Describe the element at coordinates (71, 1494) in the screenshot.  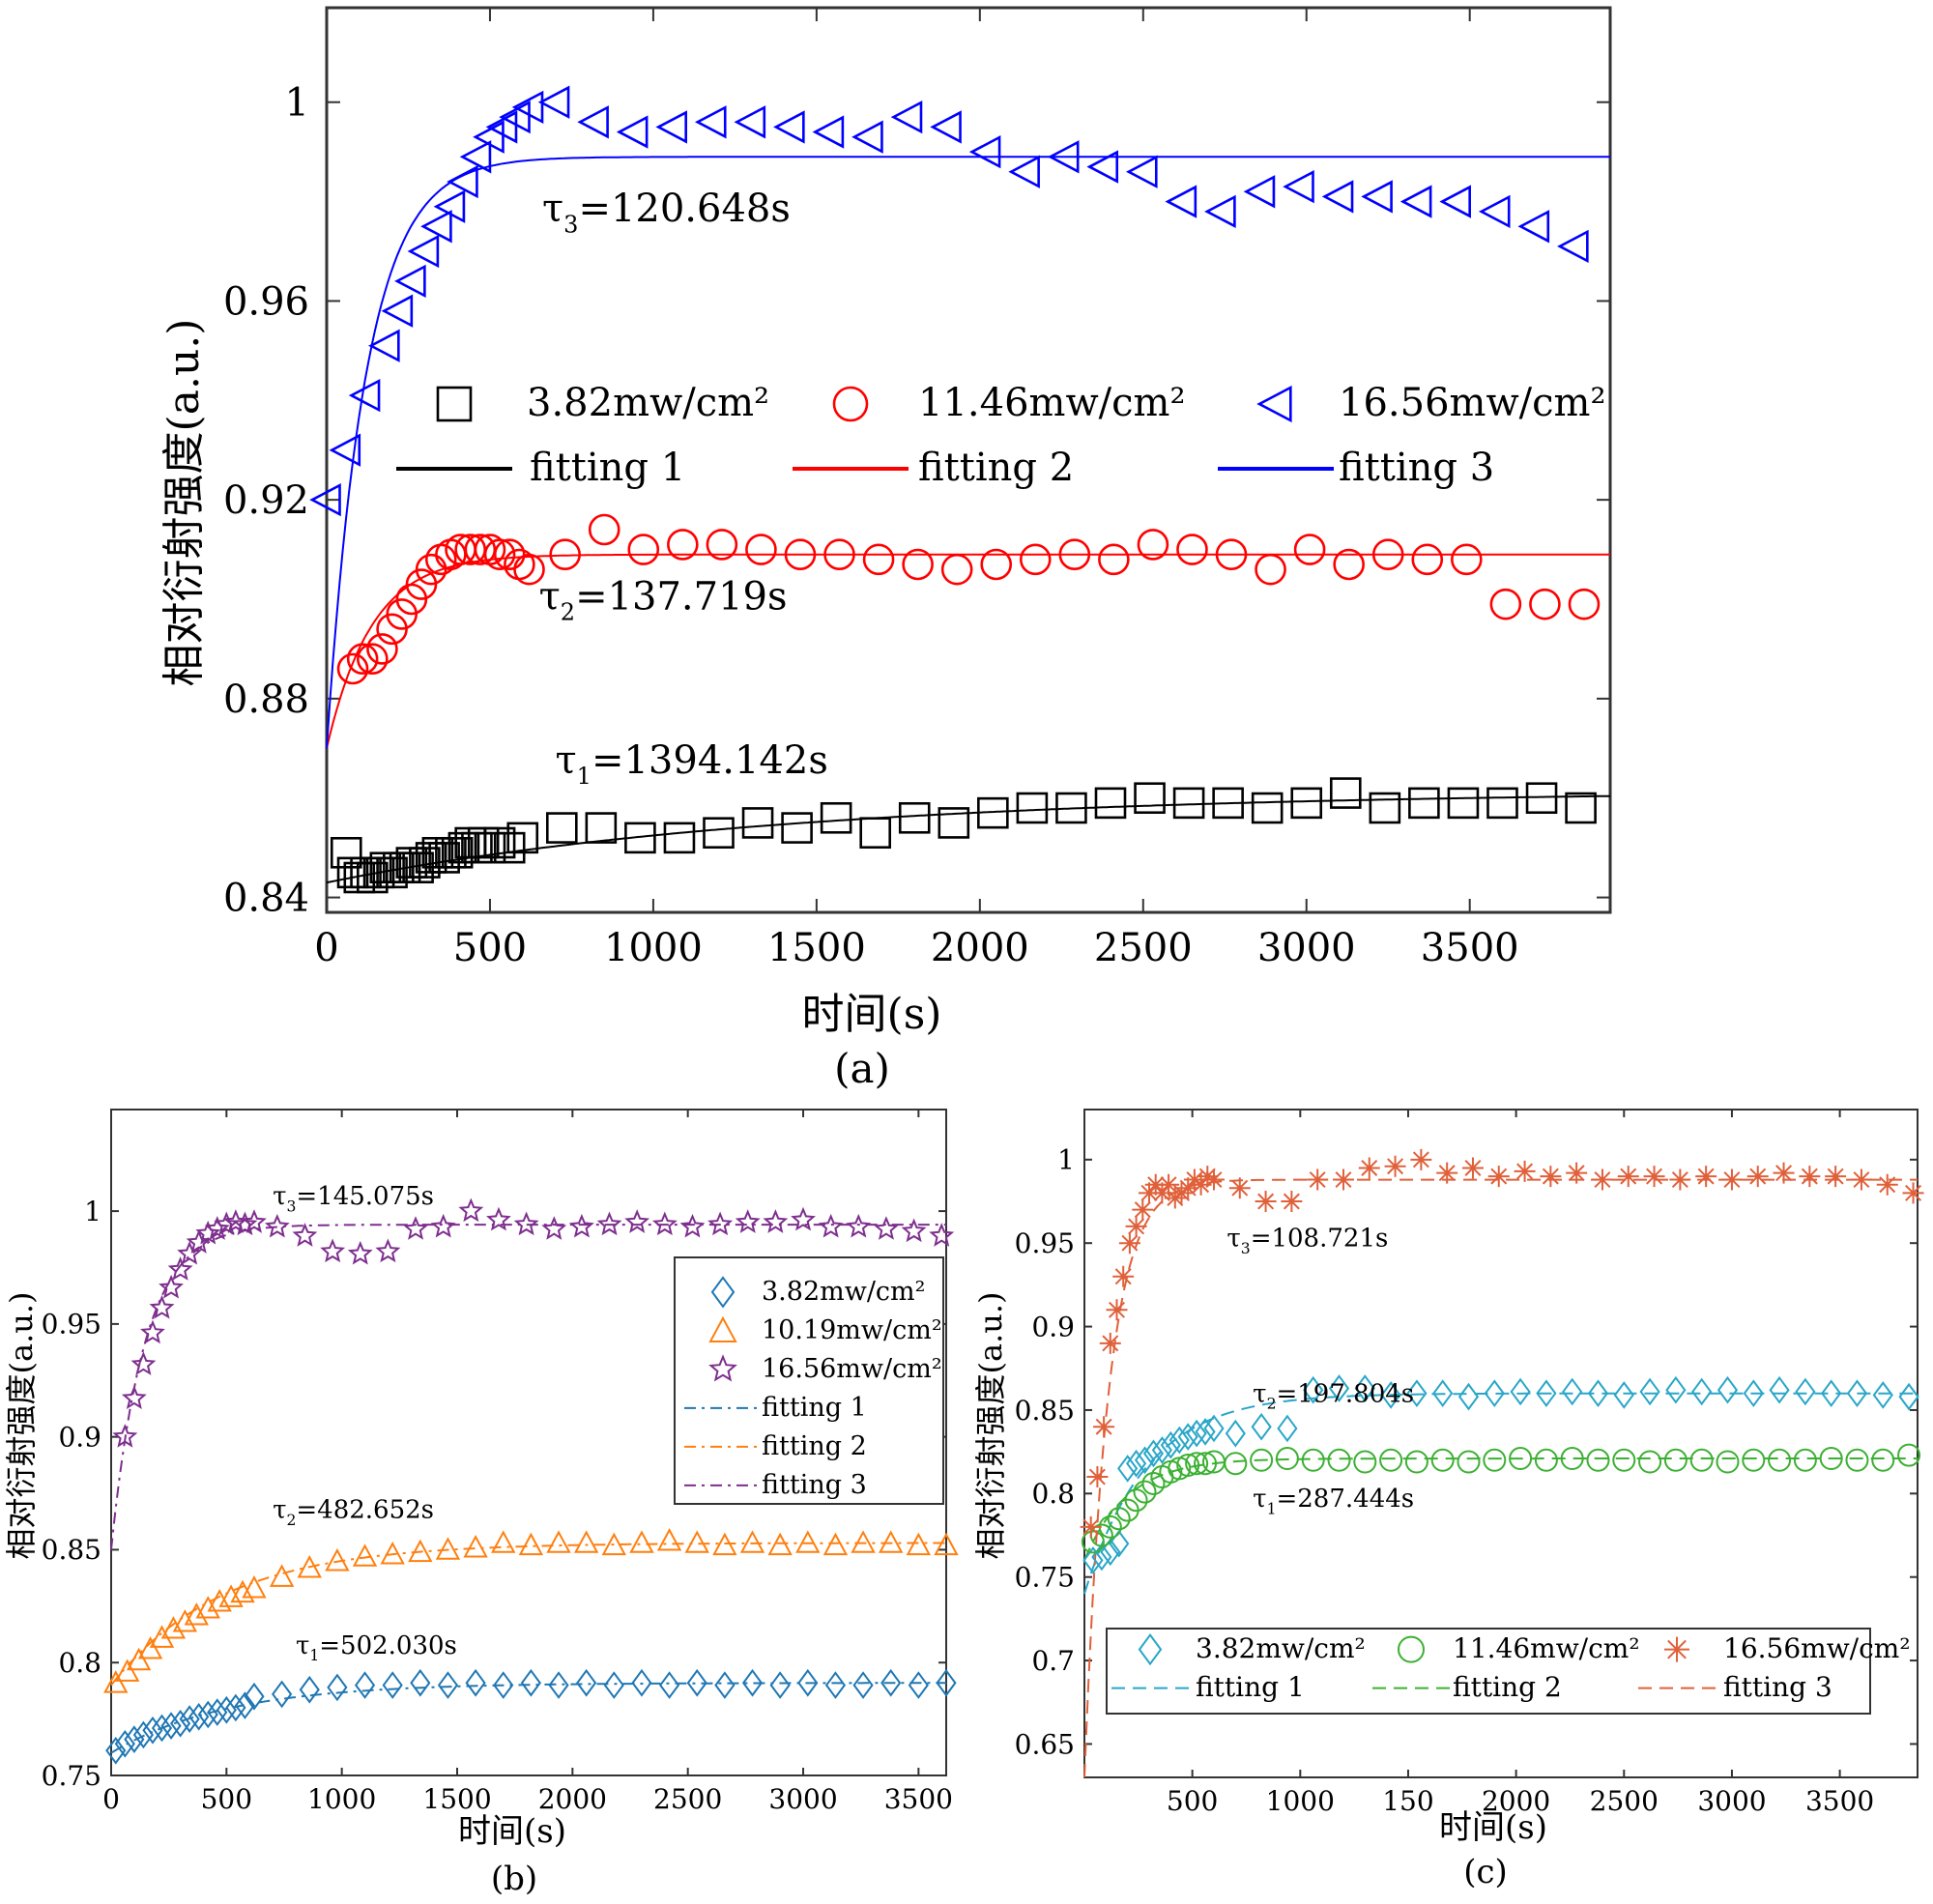
I see `y-tick-labels: 0.75 0.8 0.85 0.9 0.95 1` at that location.